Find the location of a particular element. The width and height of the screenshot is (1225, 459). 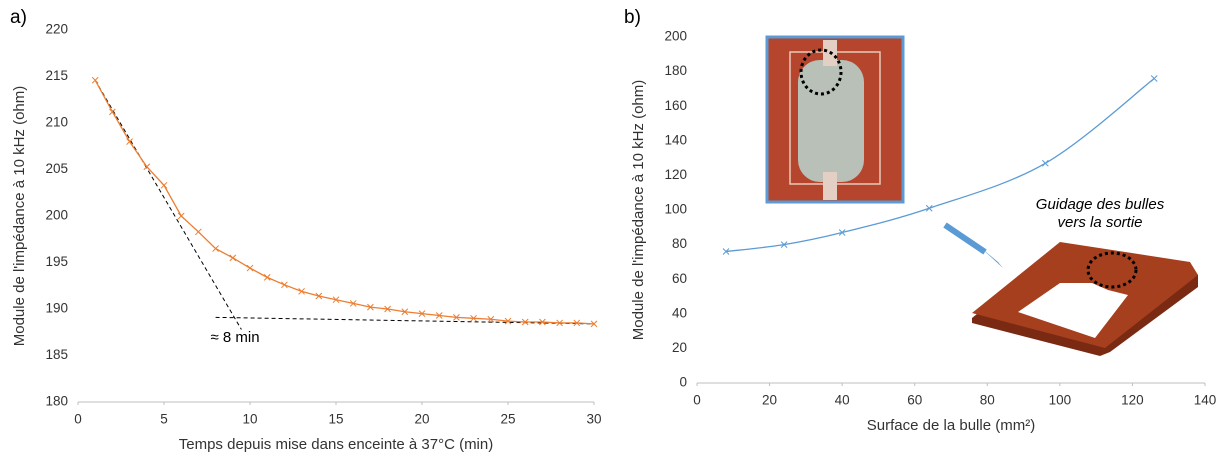

x-axis-title: Surface de la bulle (mm²) is located at coordinates (951, 425).